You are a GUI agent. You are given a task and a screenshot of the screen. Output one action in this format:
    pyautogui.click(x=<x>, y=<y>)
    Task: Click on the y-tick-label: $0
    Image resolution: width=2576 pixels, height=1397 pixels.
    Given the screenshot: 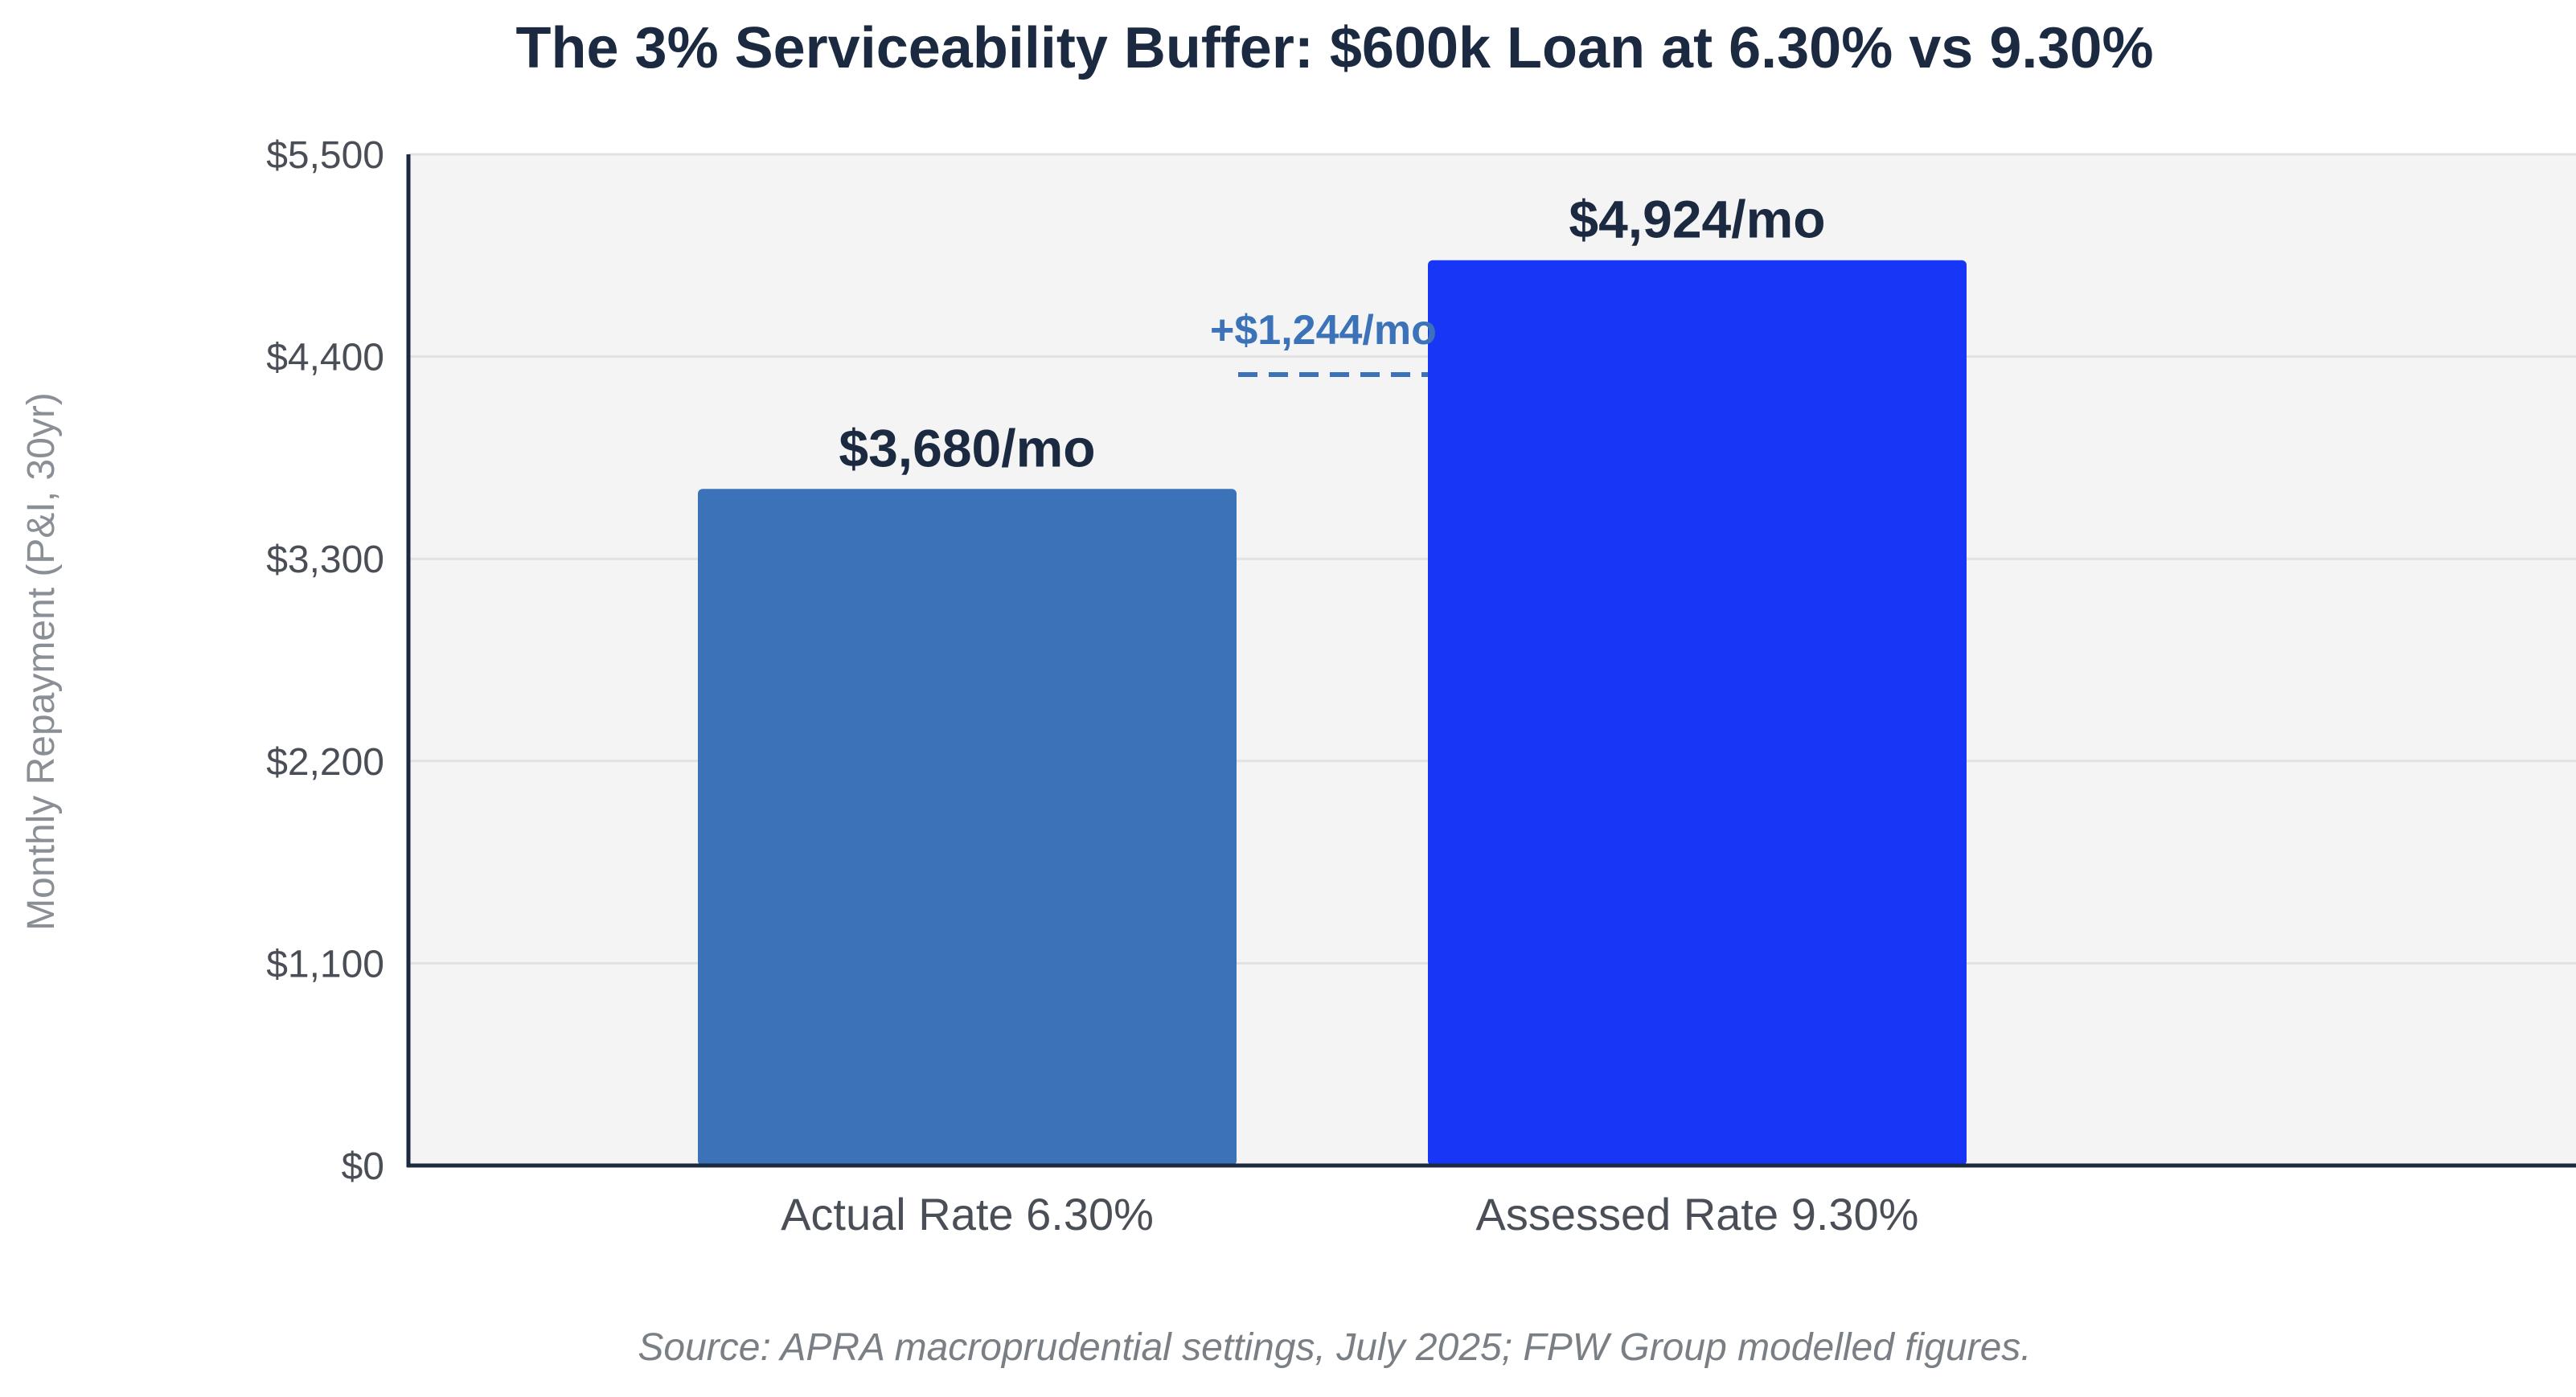 What is the action you would take?
    pyautogui.click(x=363, y=1166)
    